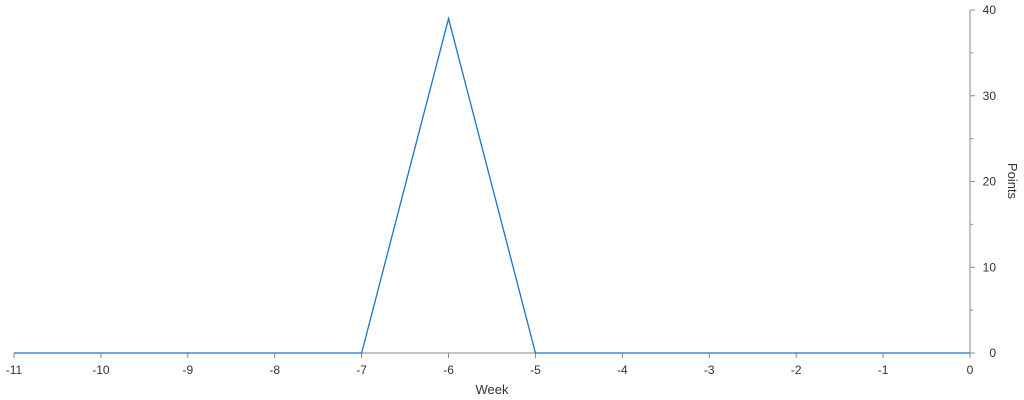 The width and height of the screenshot is (1024, 400). I want to click on x-tick-label: -11, so click(14, 370).